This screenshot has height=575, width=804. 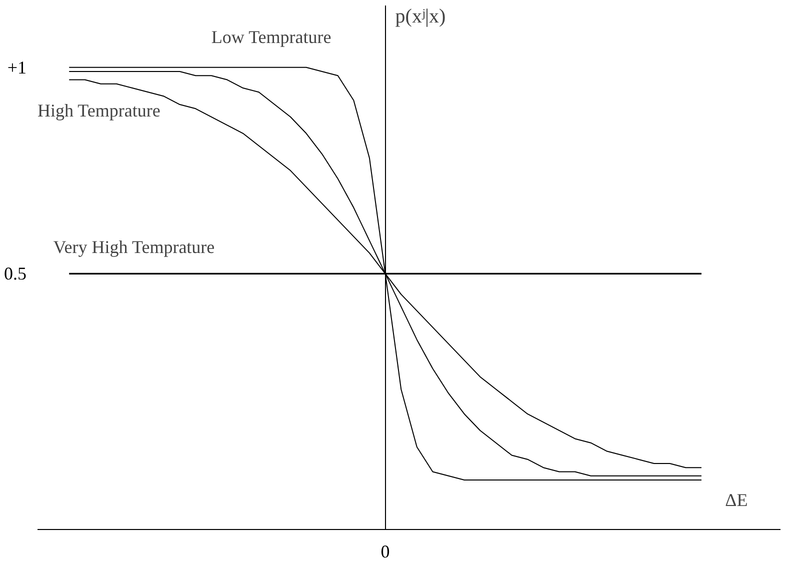 I want to click on y-tick-label: 0.5, so click(x=15, y=274).